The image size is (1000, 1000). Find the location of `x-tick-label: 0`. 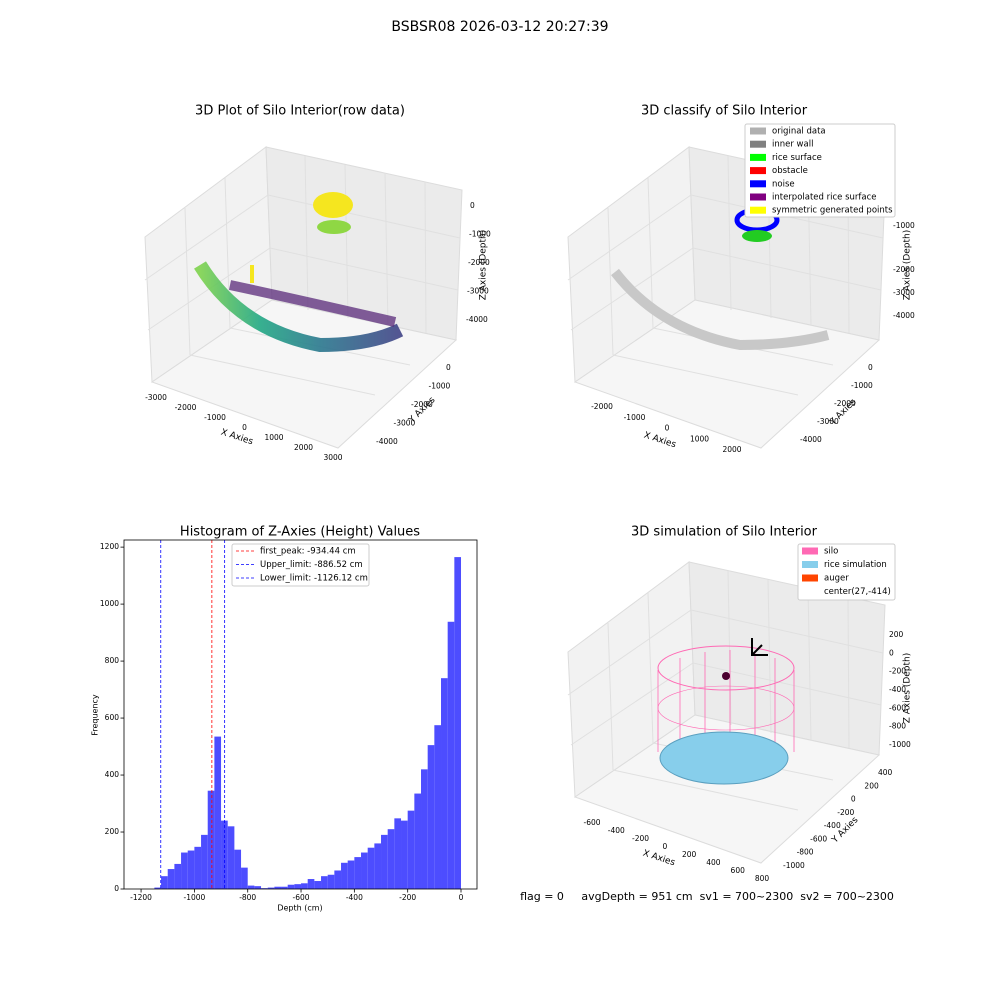

x-tick-label: 0 is located at coordinates (461, 897).